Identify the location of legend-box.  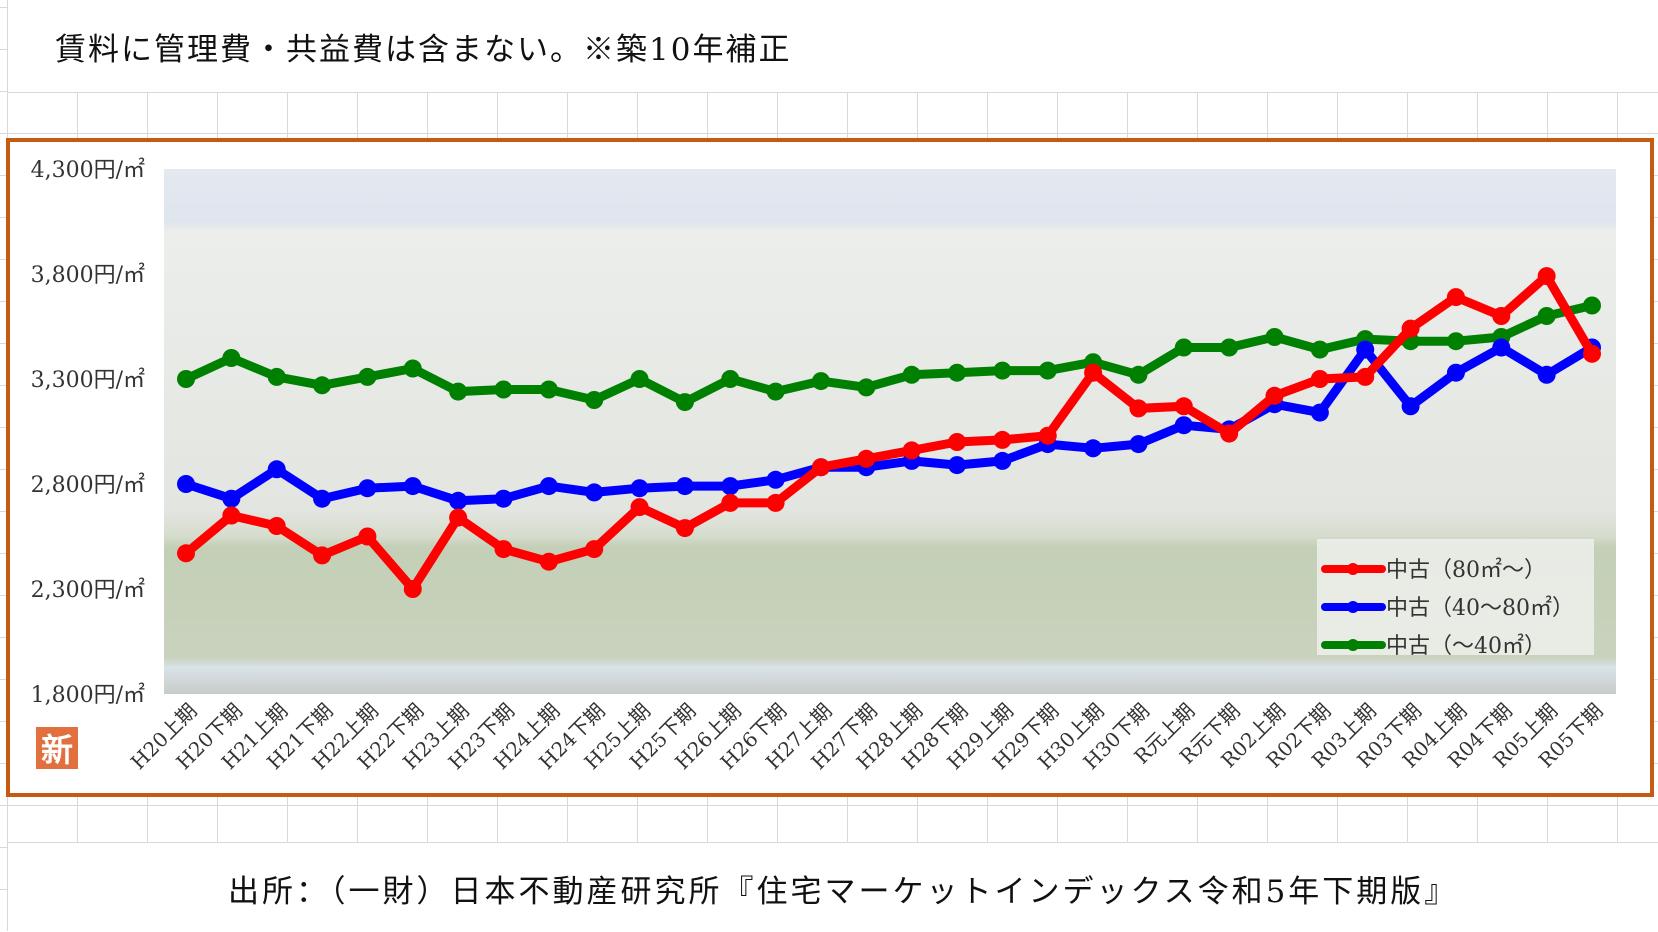
(1455, 597).